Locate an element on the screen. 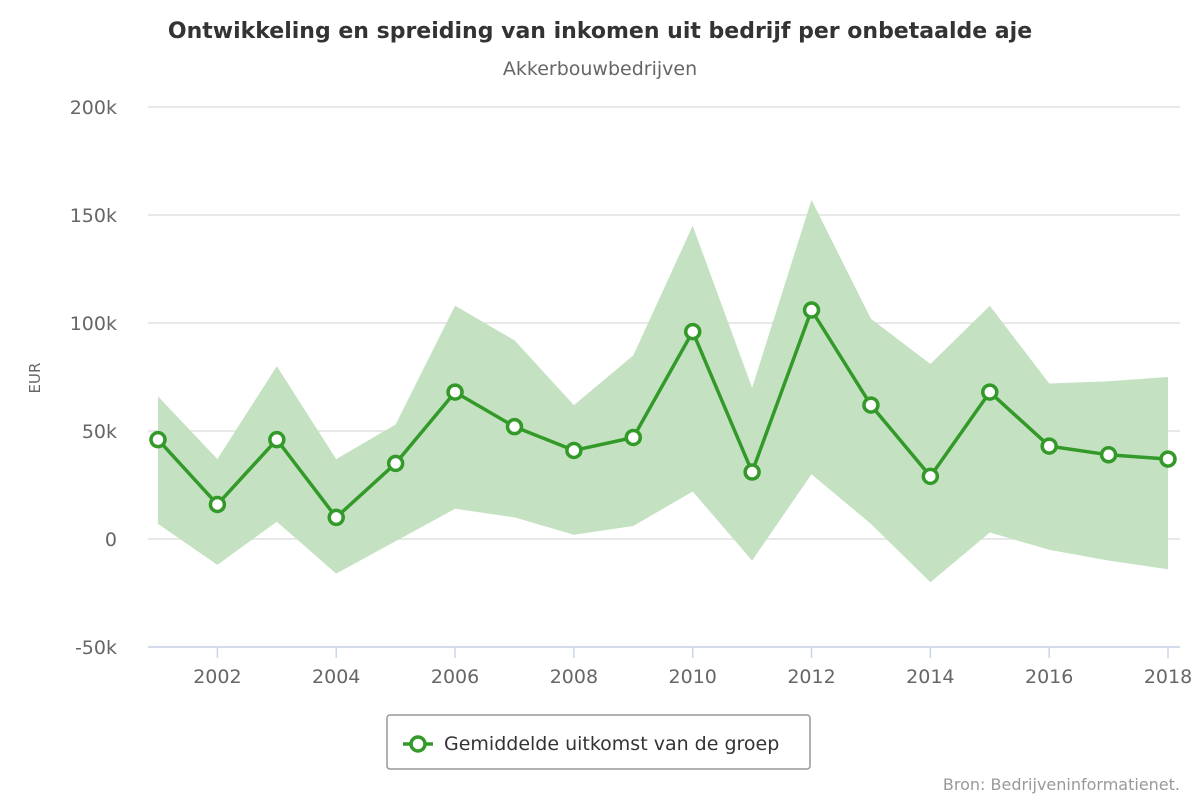  x-tick-label: 2010 is located at coordinates (693, 677).